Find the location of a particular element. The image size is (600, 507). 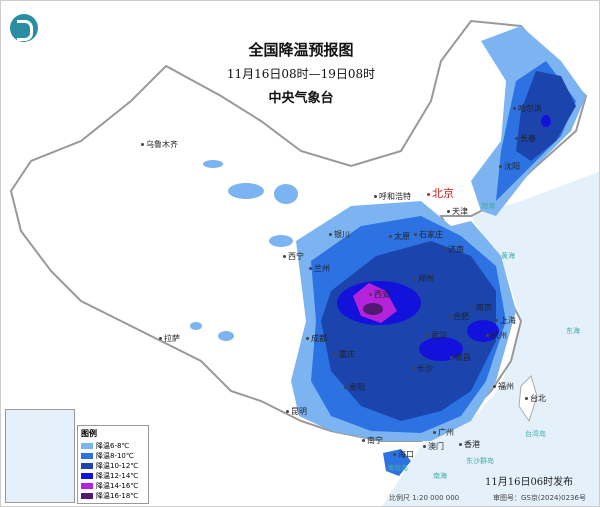

sea-label: 黄海 is located at coordinates (508, 256).